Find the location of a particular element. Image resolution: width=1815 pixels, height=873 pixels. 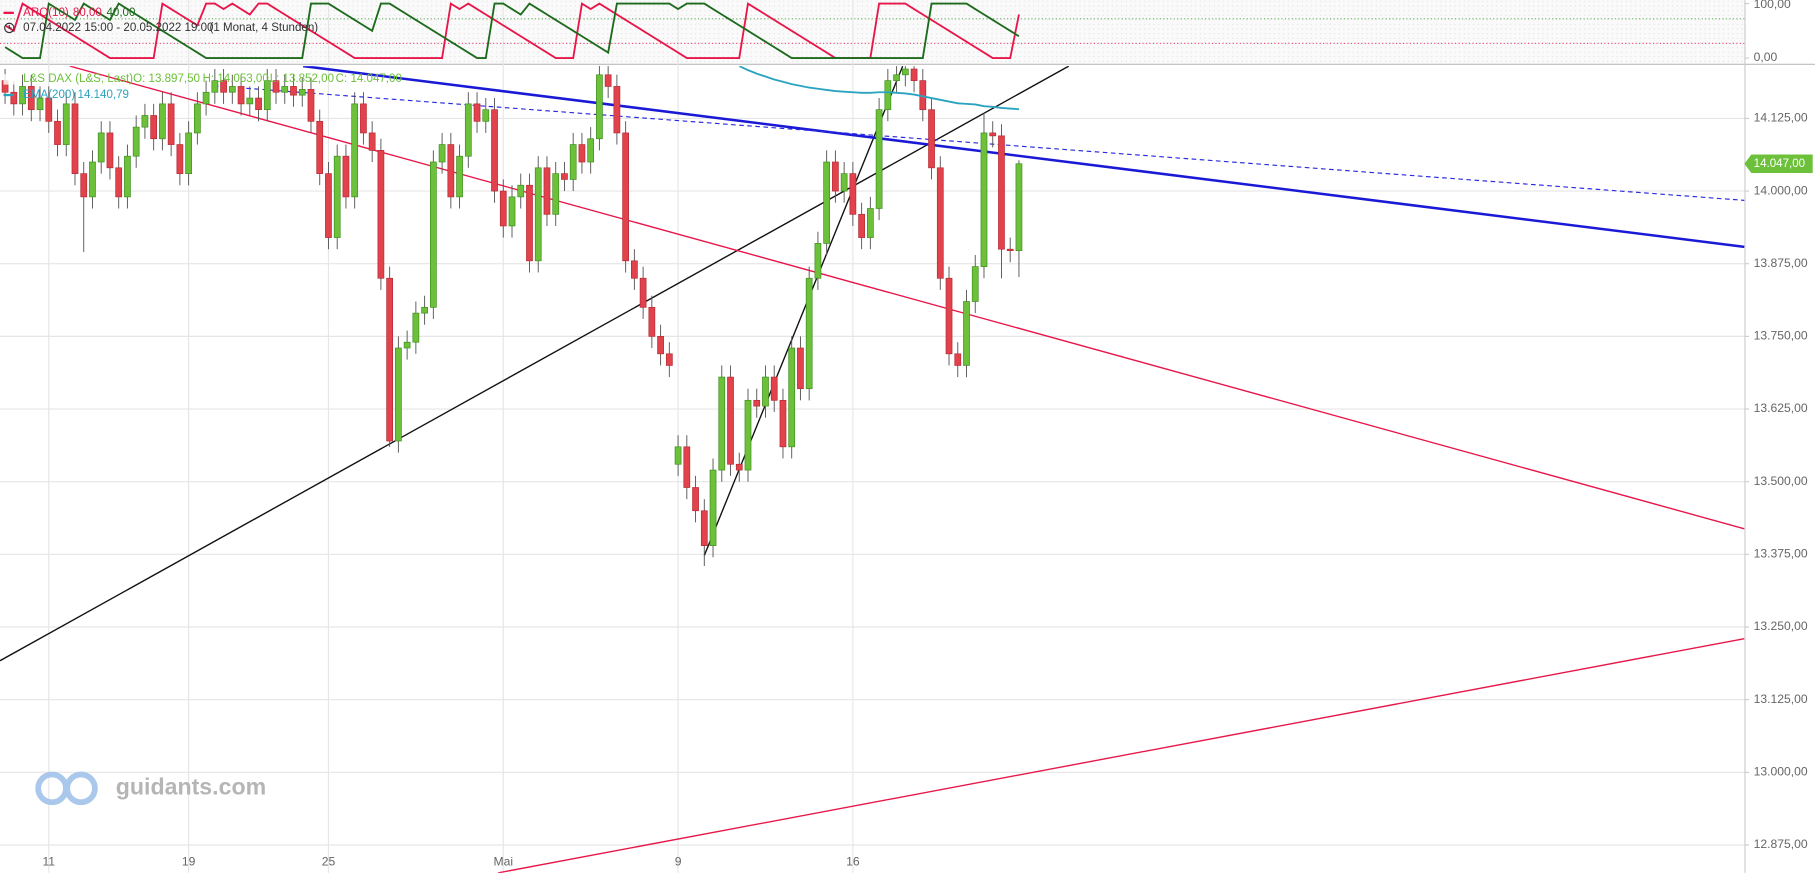

y-tick-label: 100,00 is located at coordinates (1772, 5).